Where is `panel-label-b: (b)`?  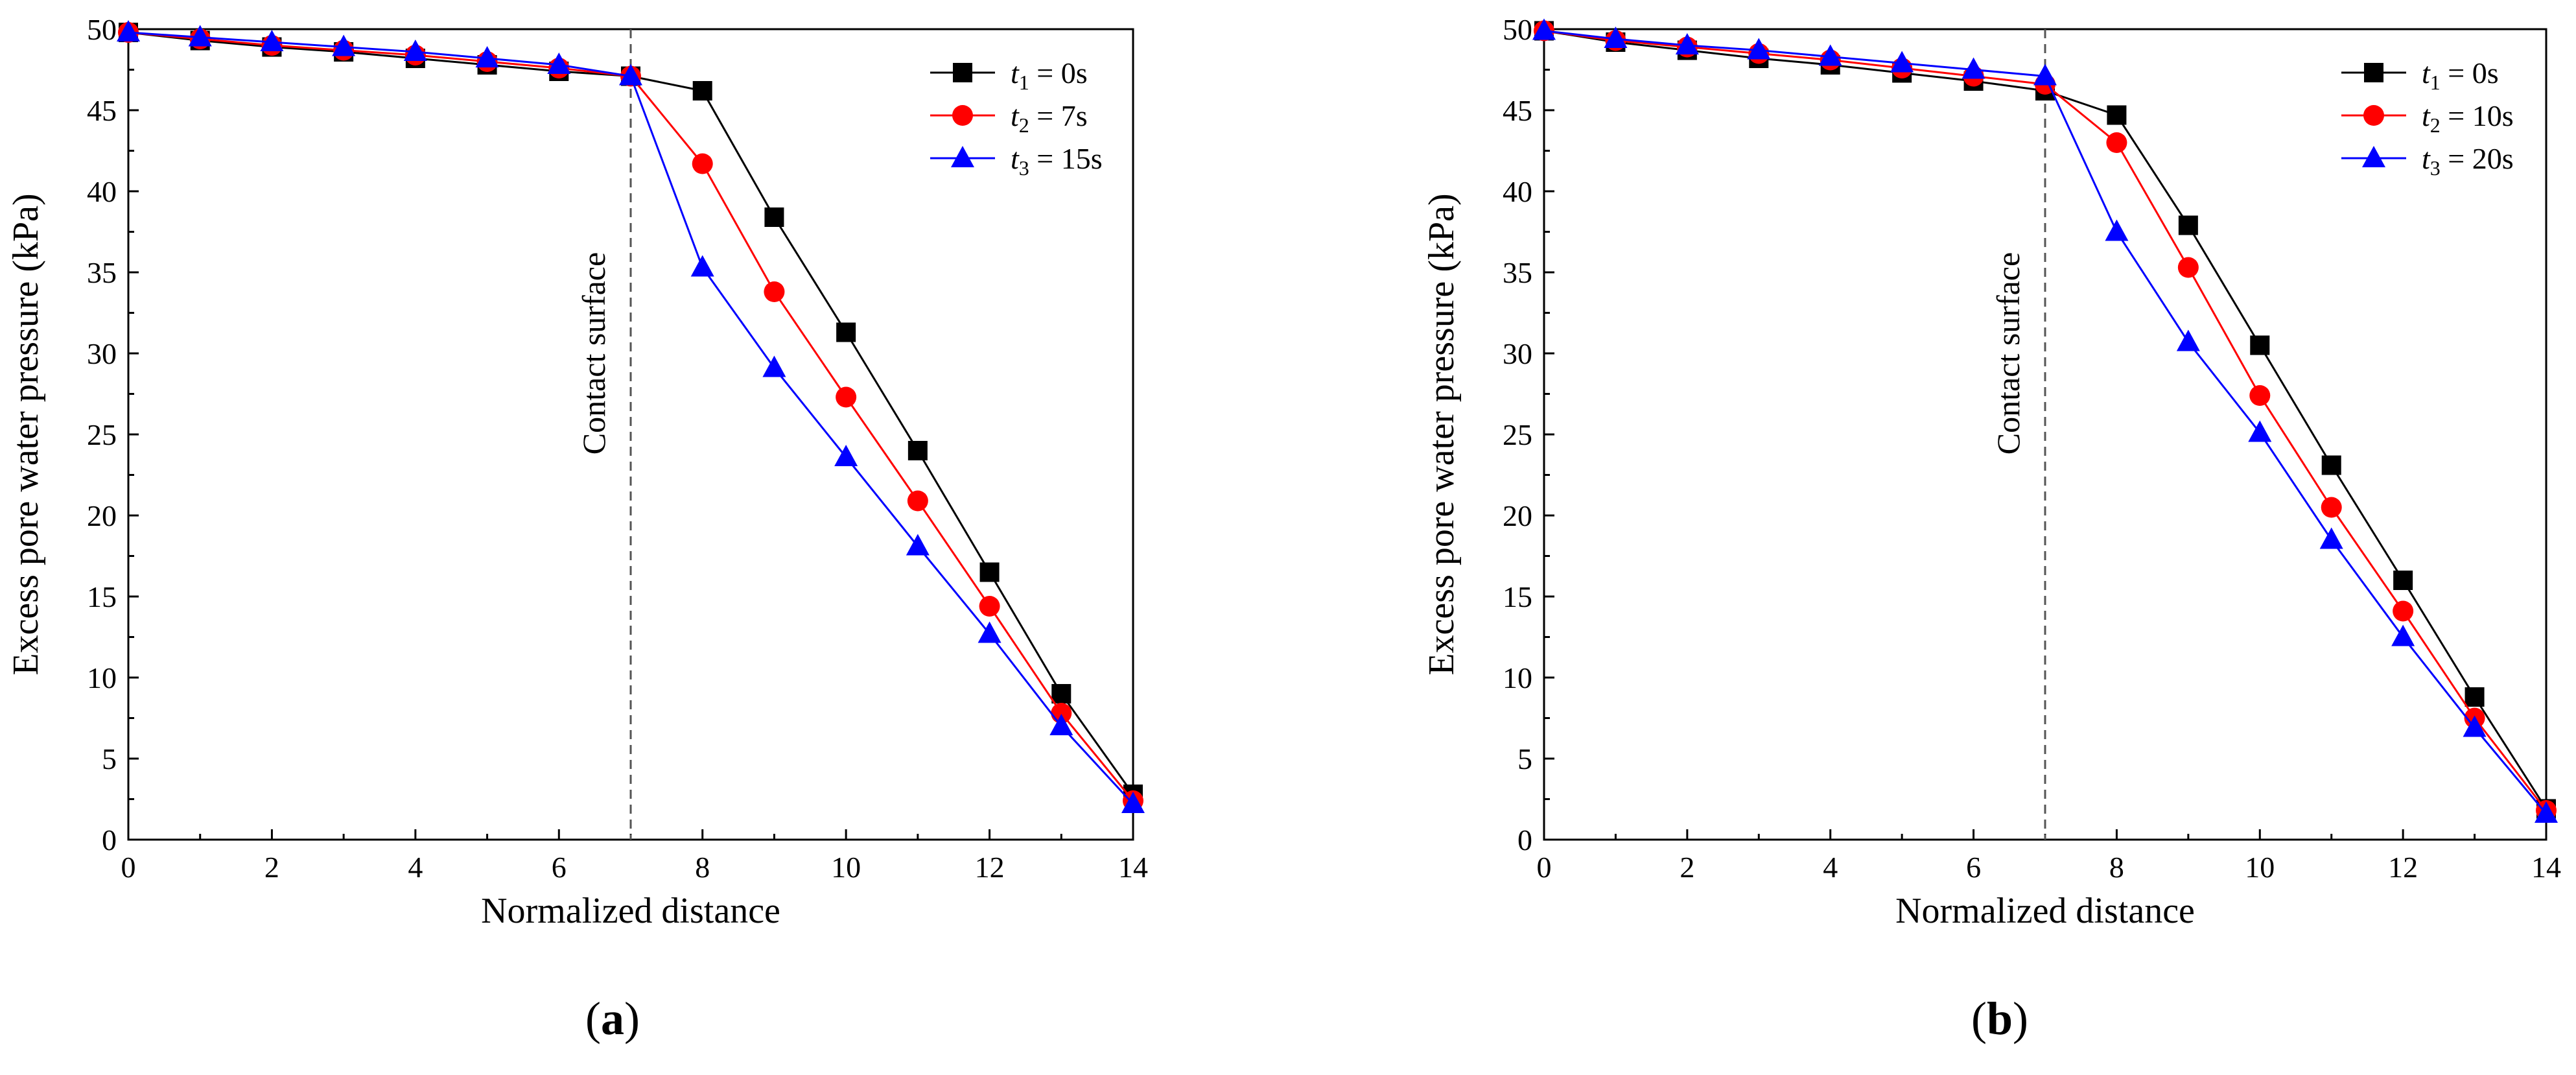 panel-label-b: (b) is located at coordinates (2000, 1019).